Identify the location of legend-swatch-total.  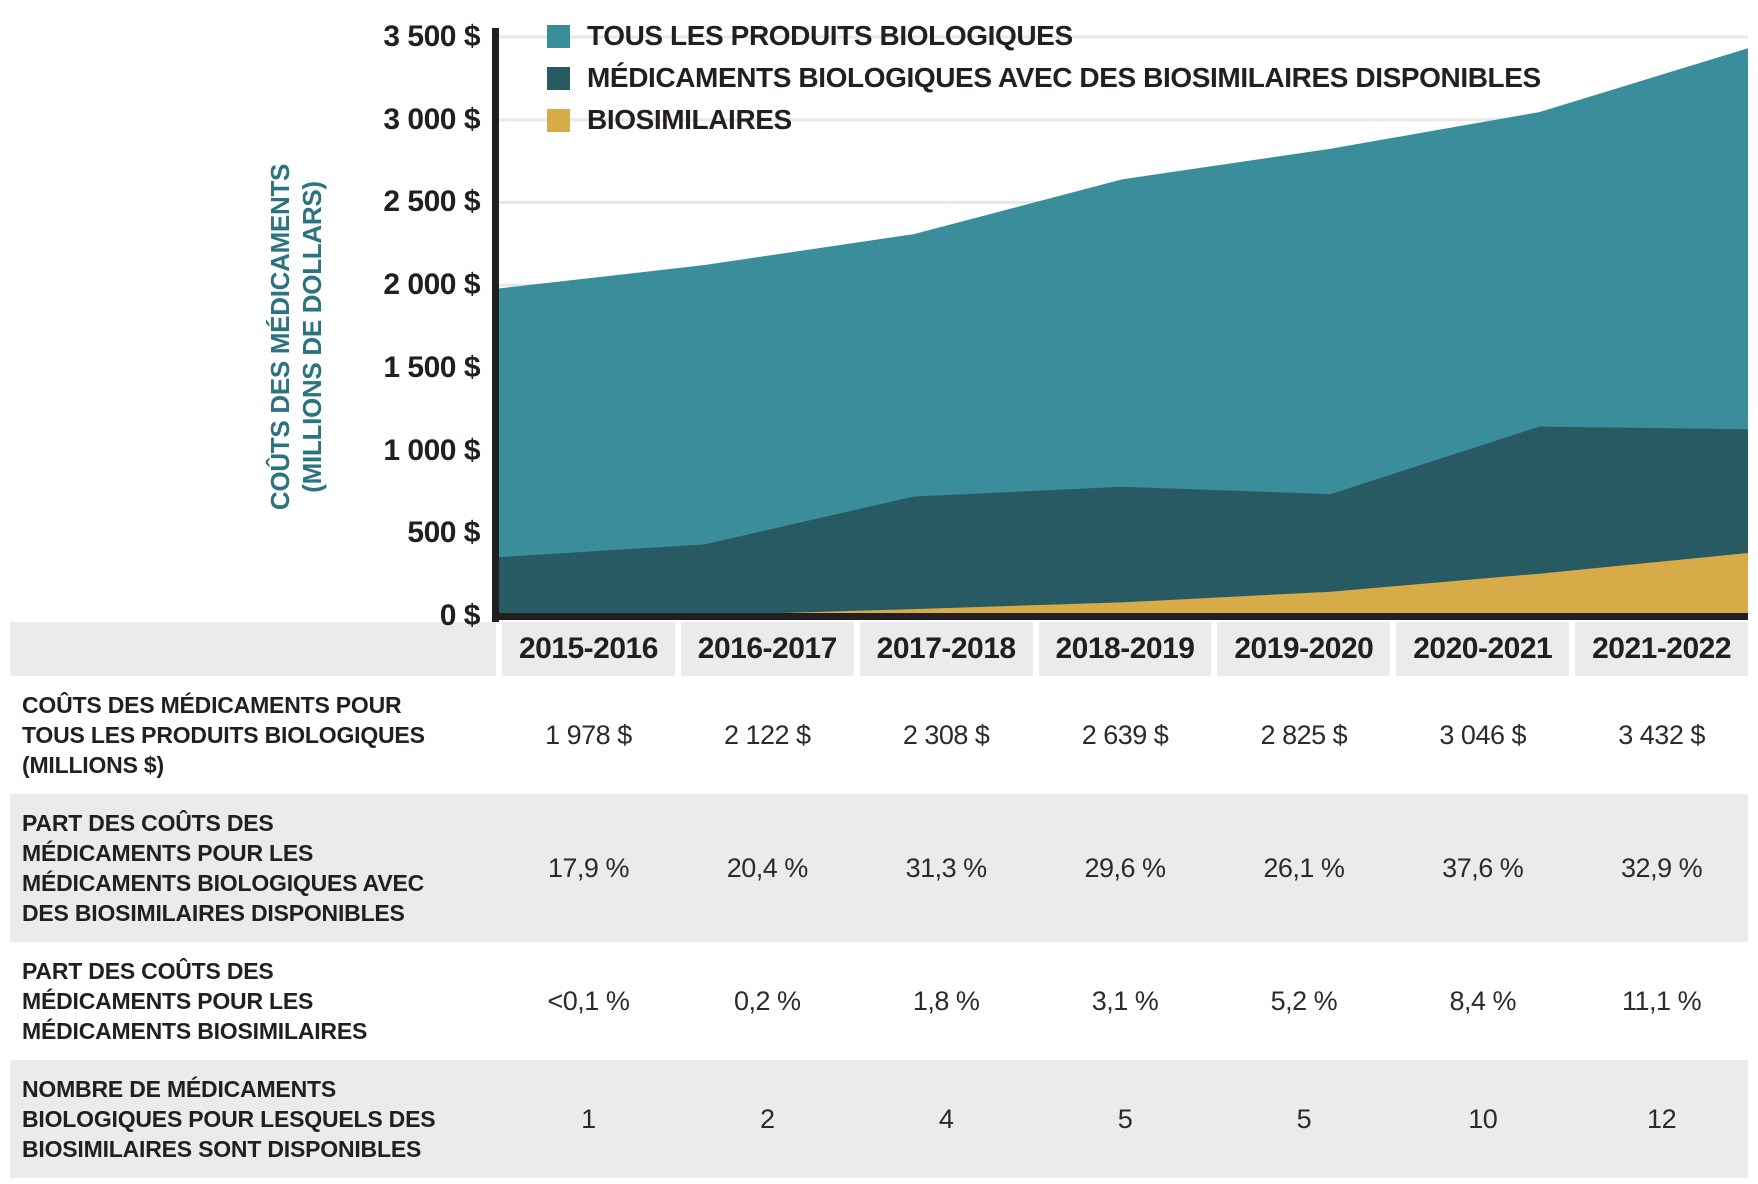
(558, 36).